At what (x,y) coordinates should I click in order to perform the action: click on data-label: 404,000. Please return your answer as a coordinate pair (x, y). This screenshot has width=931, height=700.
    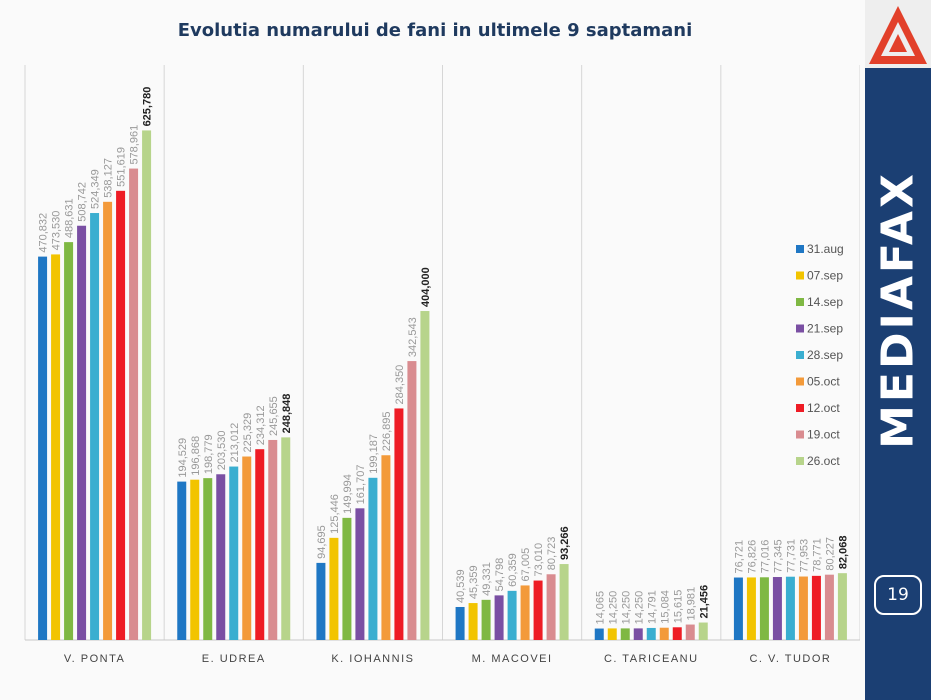
    Looking at the image, I should click on (426, 287).